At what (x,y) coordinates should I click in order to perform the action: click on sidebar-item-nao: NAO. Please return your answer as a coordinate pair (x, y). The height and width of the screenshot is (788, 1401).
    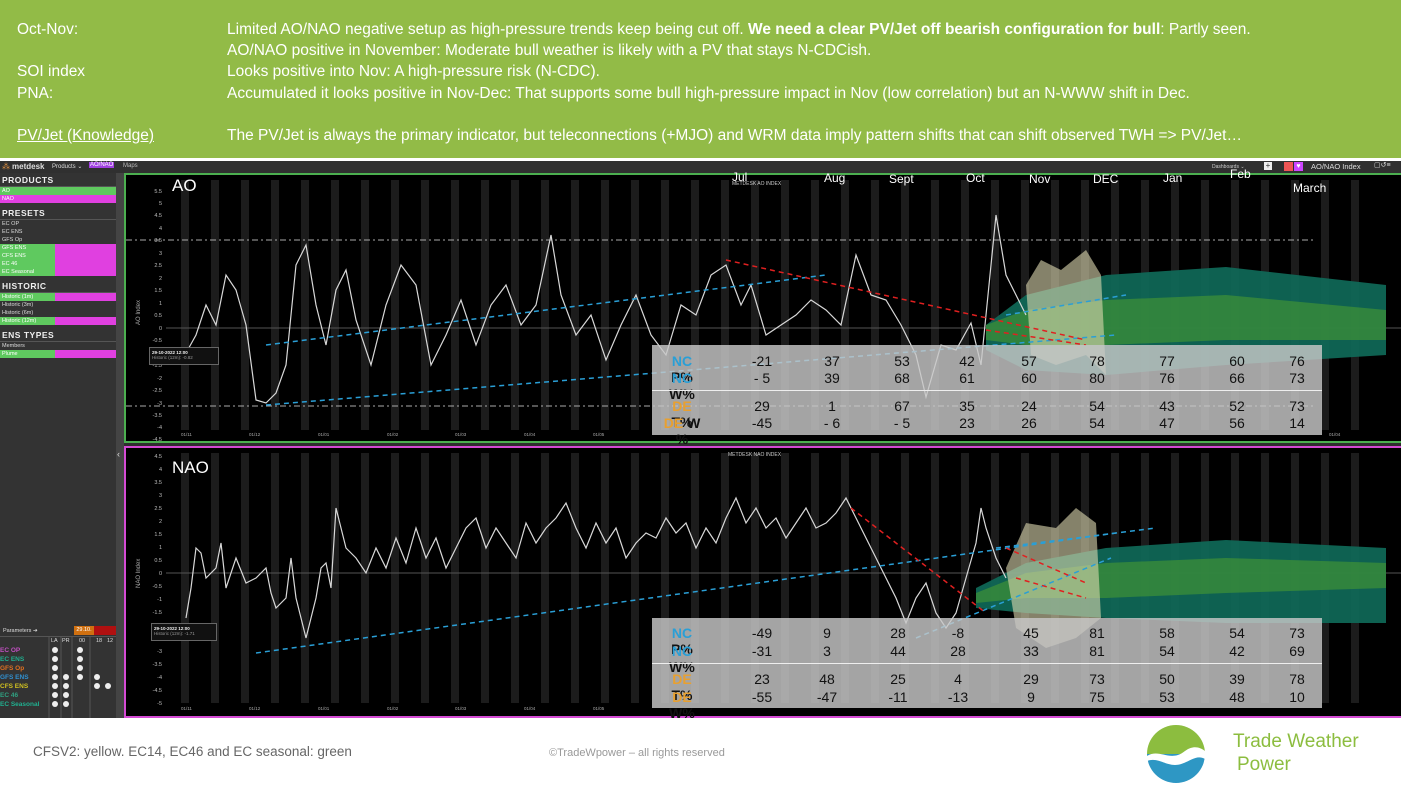
    Looking at the image, I should click on (58, 199).